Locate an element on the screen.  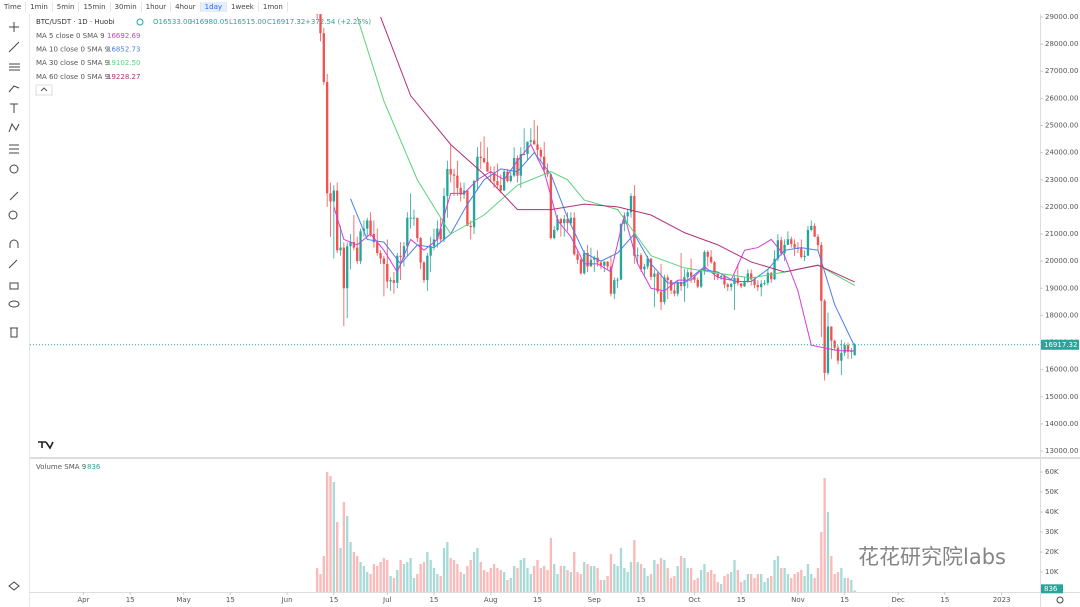
ma-legend-name: MA 5 close 0 SMA 9 is located at coordinates (70, 36).